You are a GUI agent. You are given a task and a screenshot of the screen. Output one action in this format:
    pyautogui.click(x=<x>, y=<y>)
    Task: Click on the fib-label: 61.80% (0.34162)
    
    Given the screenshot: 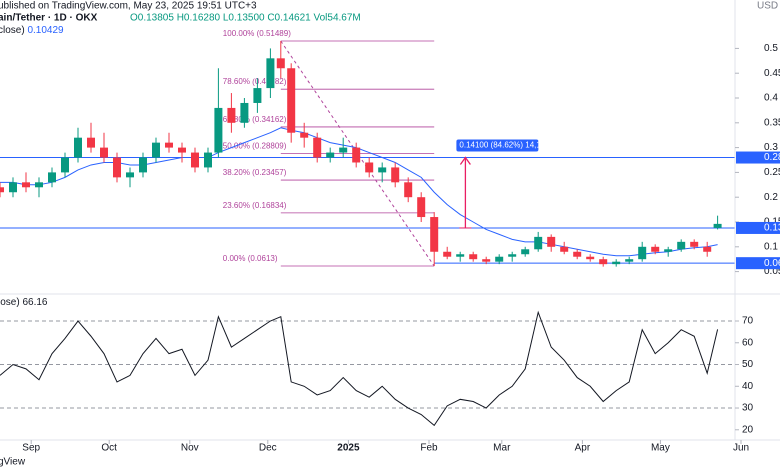 What is the action you would take?
    pyautogui.click(x=255, y=119)
    